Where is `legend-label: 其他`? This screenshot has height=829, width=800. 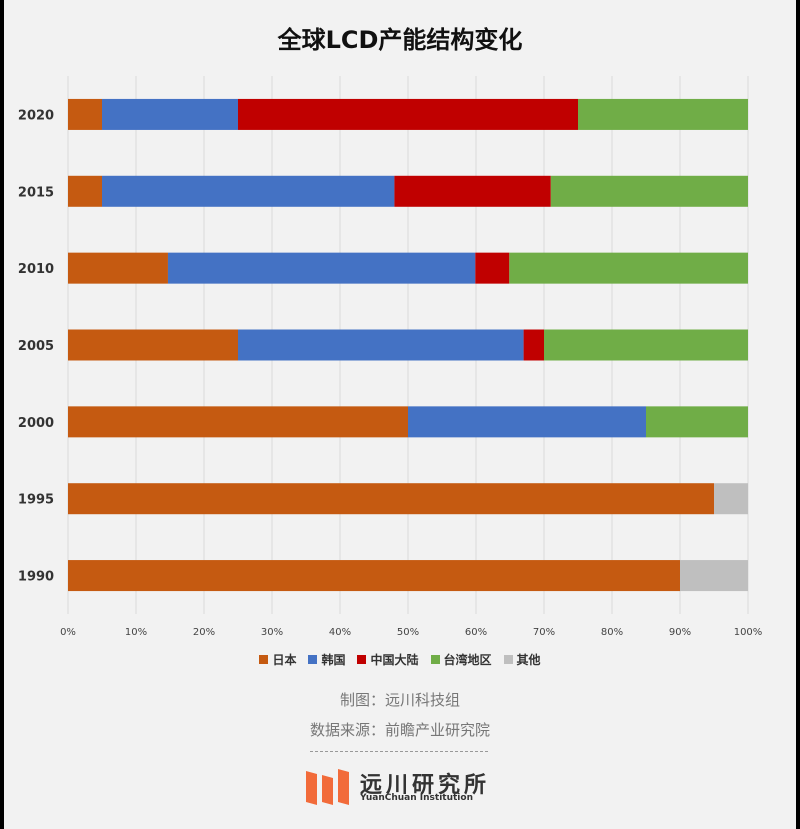 legend-label: 其他 is located at coordinates (528, 660).